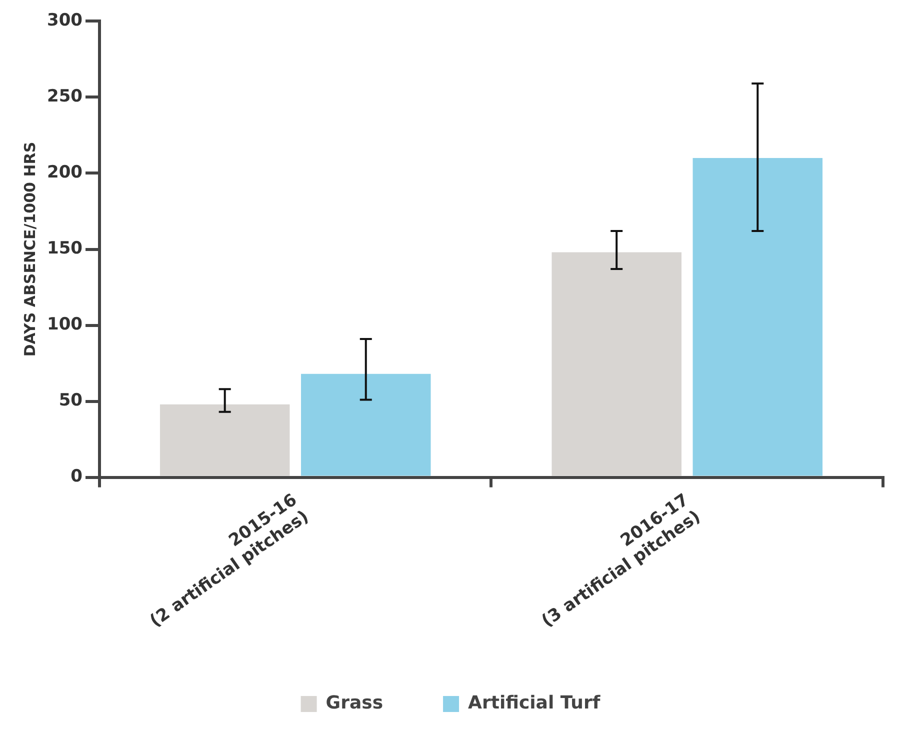 This screenshot has width=915, height=744. I want to click on y-tick-label: 250, so click(64, 96).